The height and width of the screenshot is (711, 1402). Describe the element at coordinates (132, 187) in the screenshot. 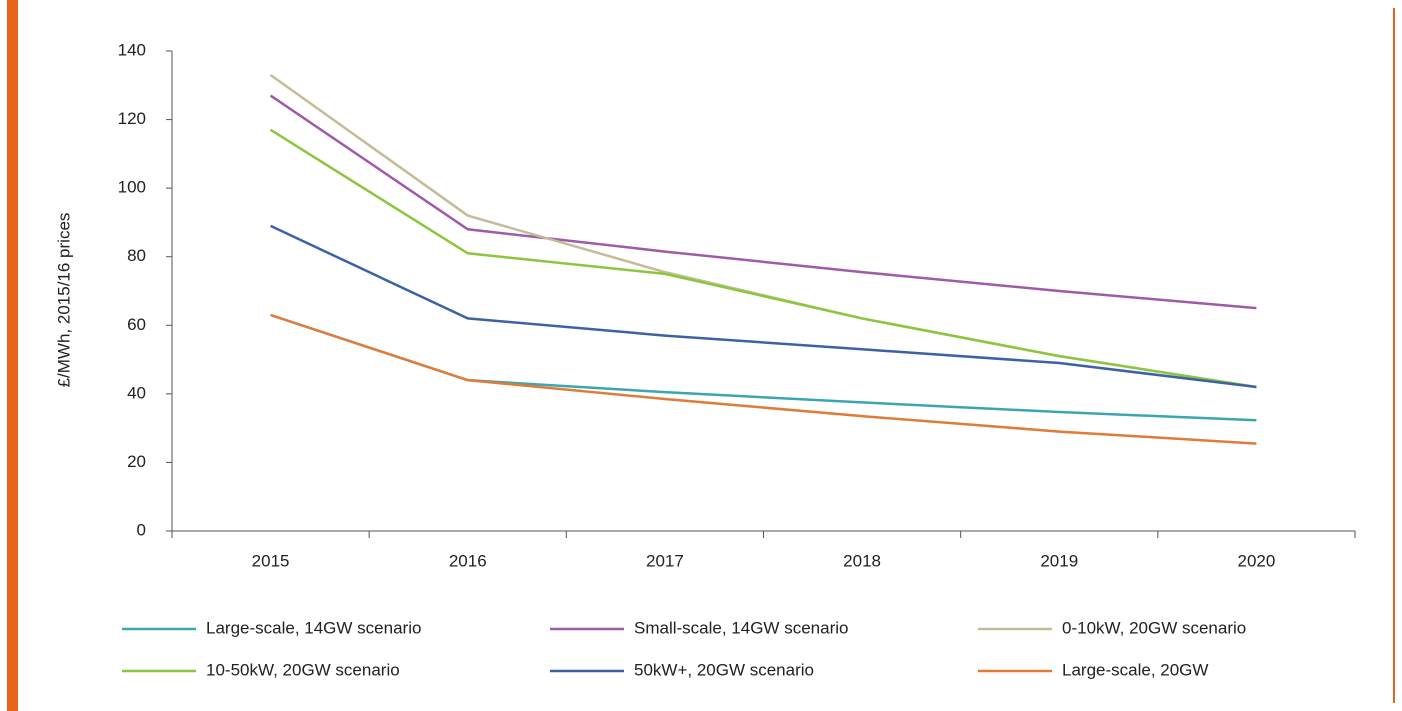

I see `y-tick-label: 100` at that location.